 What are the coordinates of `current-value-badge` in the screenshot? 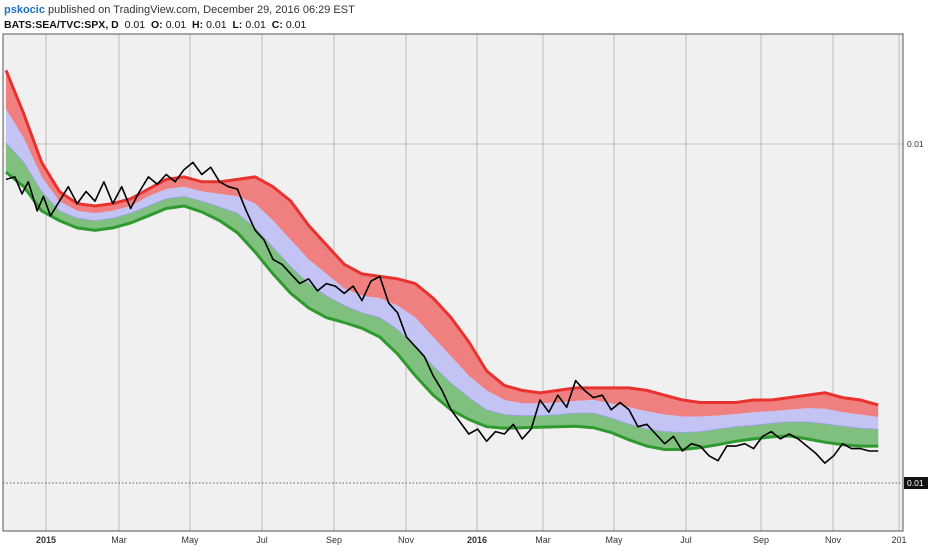 It's located at (916, 483).